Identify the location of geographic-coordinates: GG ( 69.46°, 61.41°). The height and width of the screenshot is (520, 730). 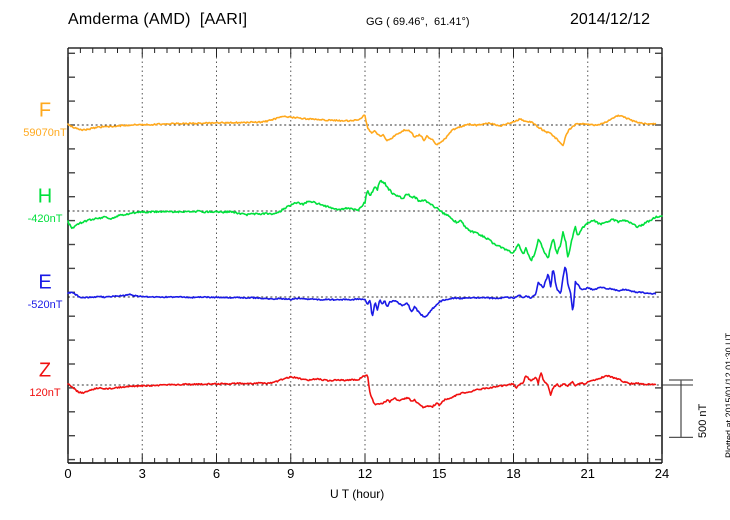
(418, 22).